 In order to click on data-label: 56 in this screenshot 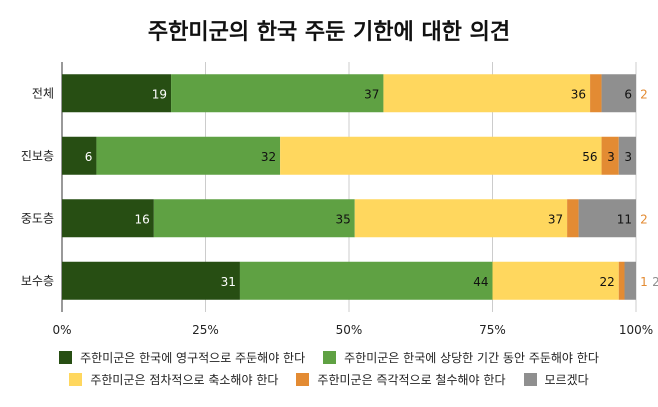, I will do `click(589, 157)`.